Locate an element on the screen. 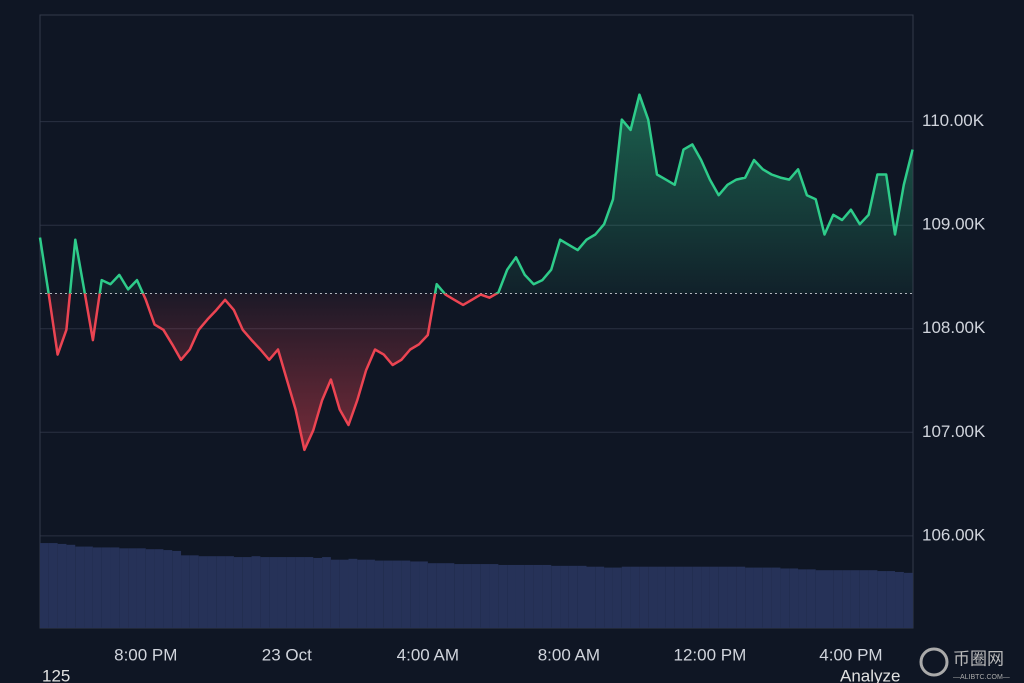 This screenshot has height=683, width=1024. watermark-logo is located at coordinates (934, 662).